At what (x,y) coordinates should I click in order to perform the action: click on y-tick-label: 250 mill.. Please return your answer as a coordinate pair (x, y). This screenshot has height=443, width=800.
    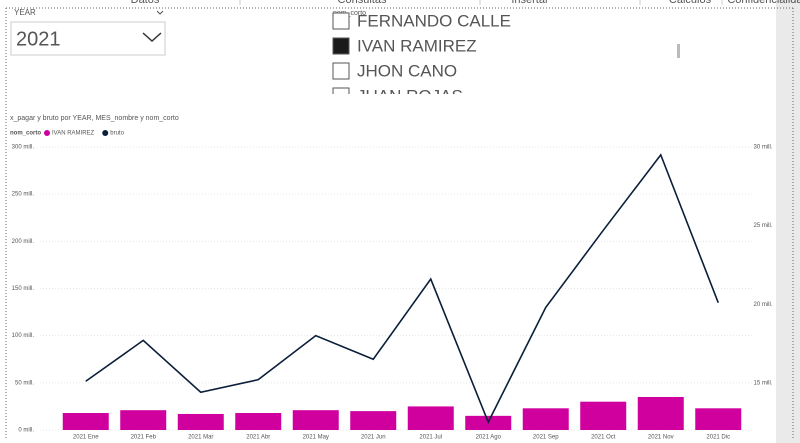
    Looking at the image, I should click on (23, 195).